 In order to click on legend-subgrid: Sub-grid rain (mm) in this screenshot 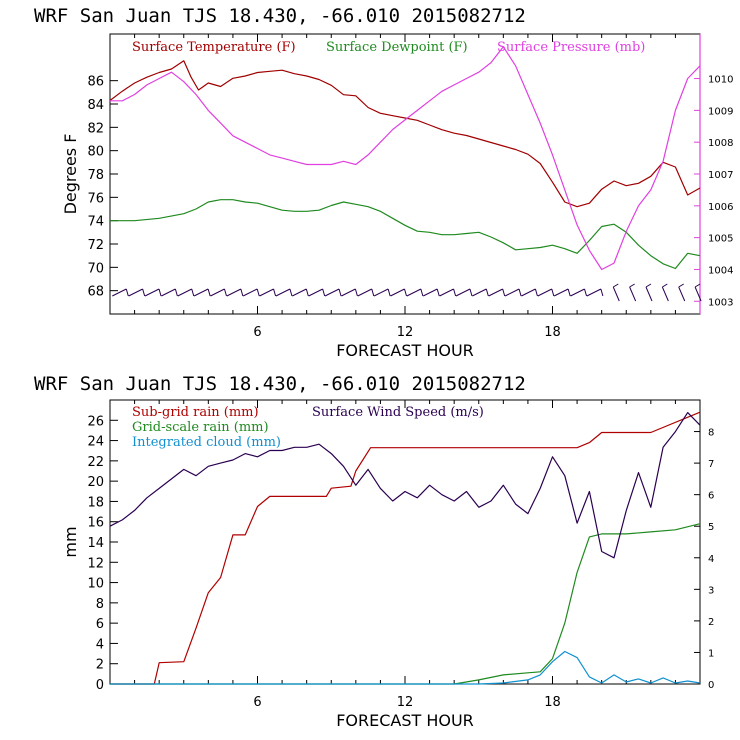, I will do `click(195, 412)`.